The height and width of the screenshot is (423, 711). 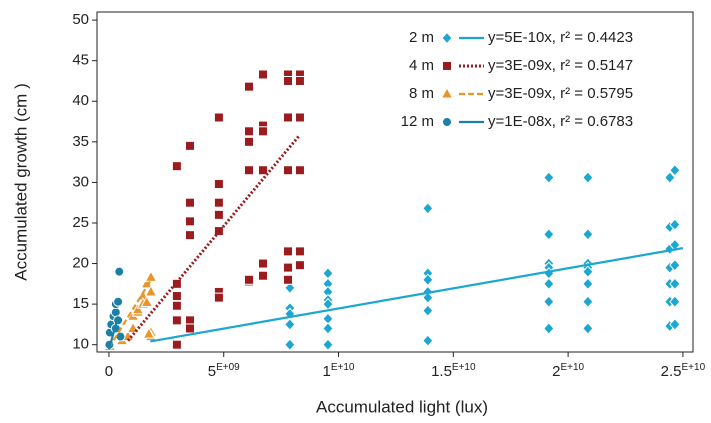 What do you see at coordinates (421, 93) in the screenshot?
I see `legend-label: 8 m` at bounding box center [421, 93].